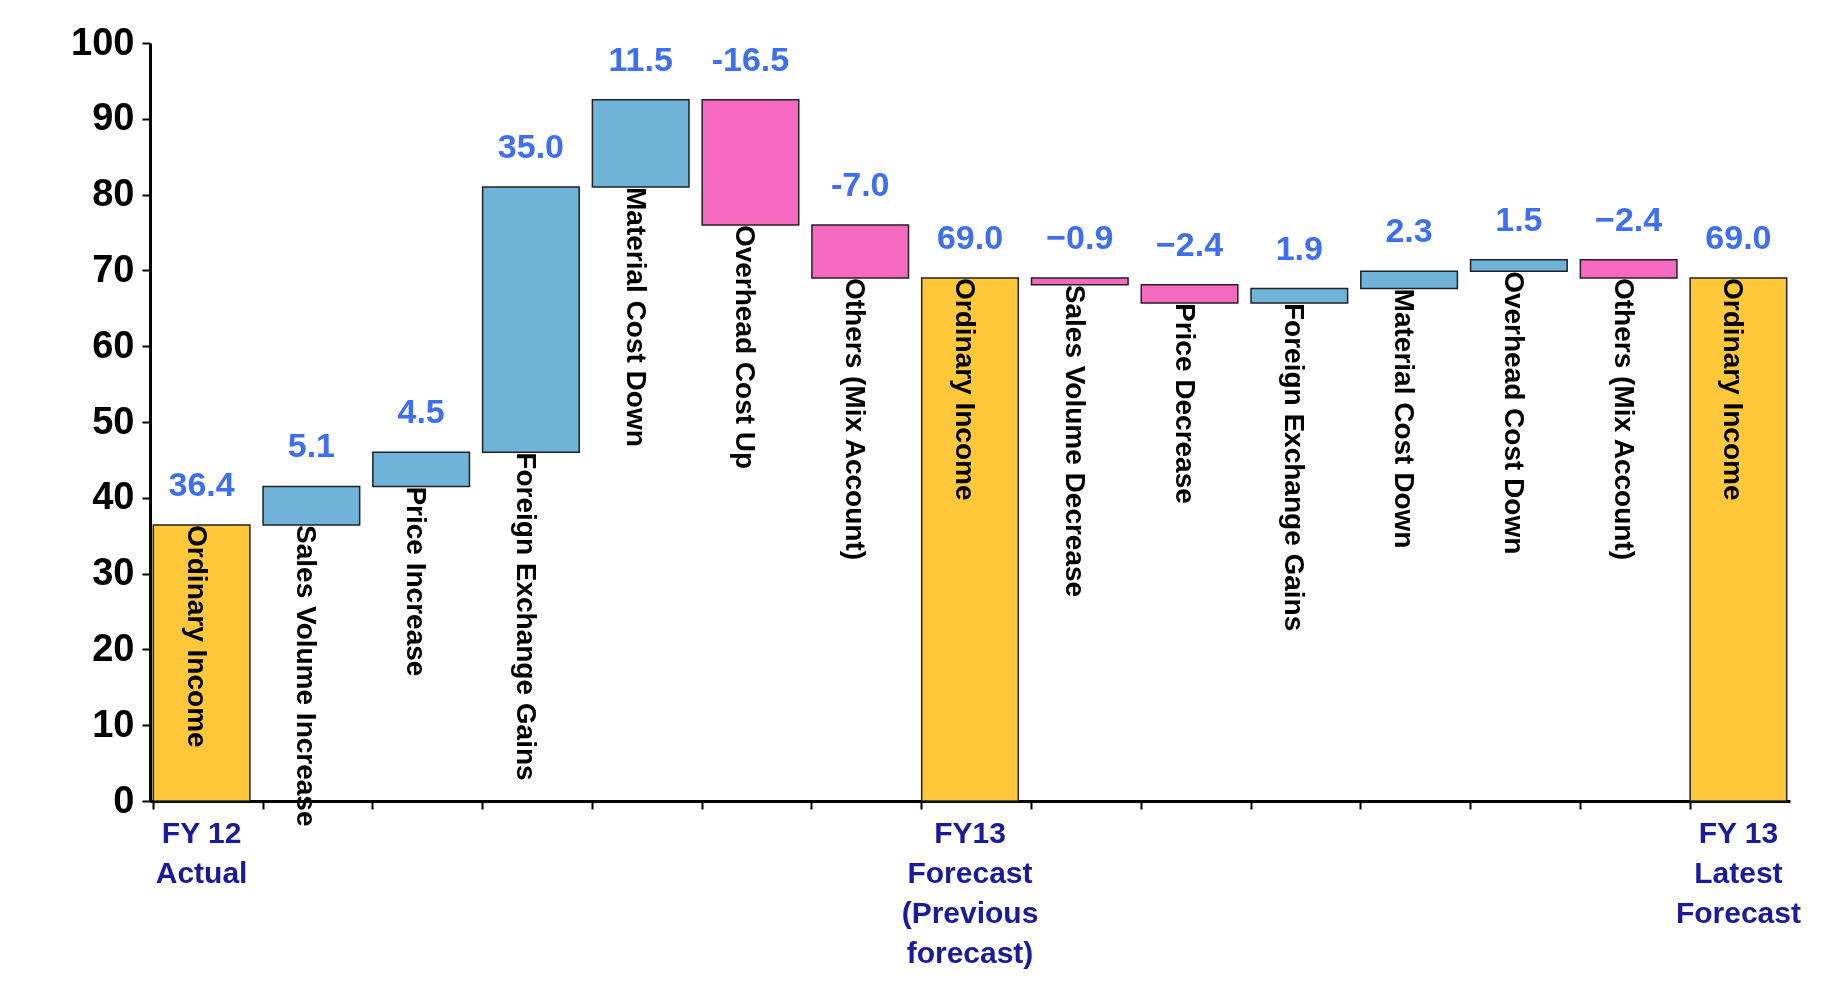 The width and height of the screenshot is (1828, 984). I want to click on y-tick-label: 20, so click(113, 647).